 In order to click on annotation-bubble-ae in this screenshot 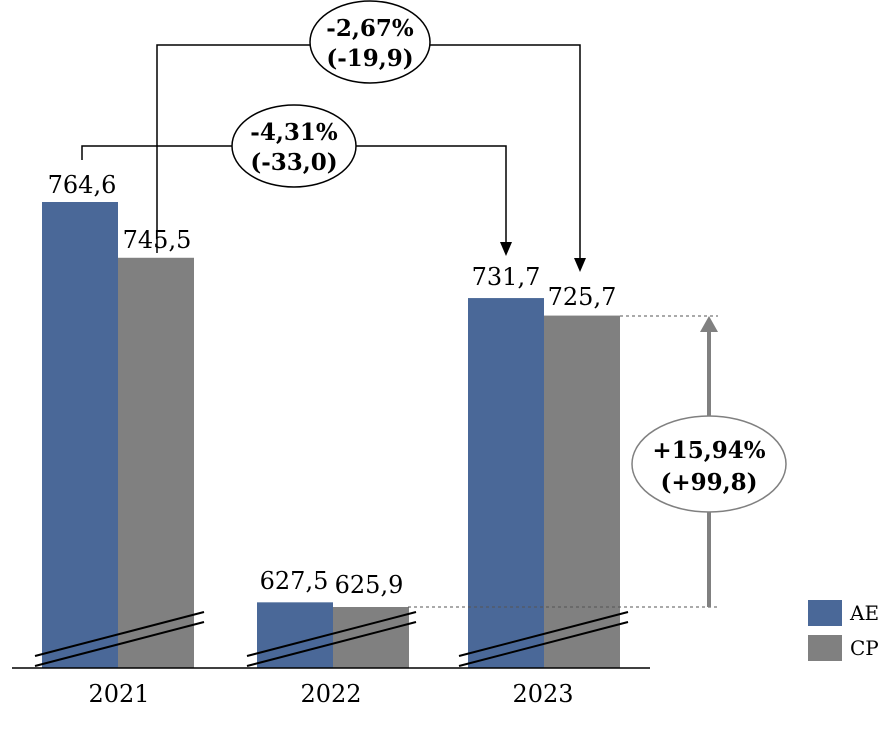, I will do `click(294, 146)`.